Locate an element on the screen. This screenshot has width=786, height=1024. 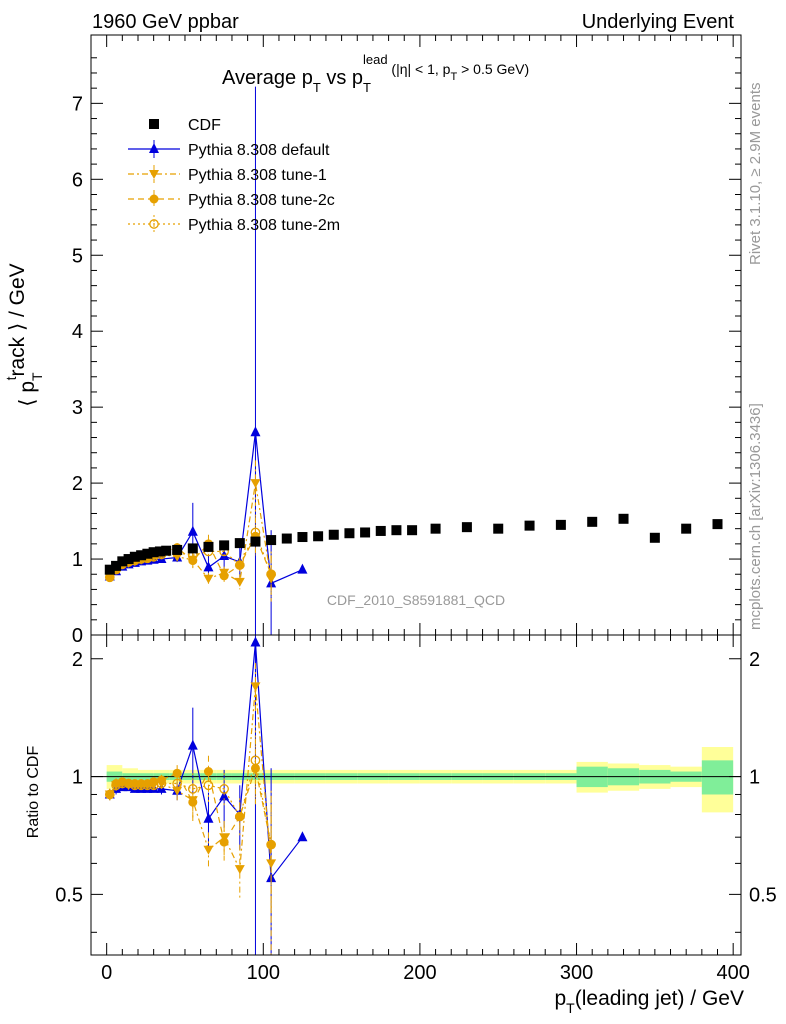
rivet-label: Rivet 3.1.10, ≥ 2.9M events is located at coordinates (755, 174).